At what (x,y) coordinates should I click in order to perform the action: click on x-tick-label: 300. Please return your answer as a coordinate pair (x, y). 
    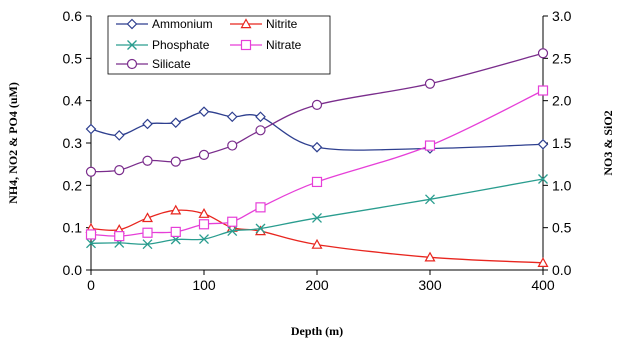
    Looking at the image, I should click on (430, 285).